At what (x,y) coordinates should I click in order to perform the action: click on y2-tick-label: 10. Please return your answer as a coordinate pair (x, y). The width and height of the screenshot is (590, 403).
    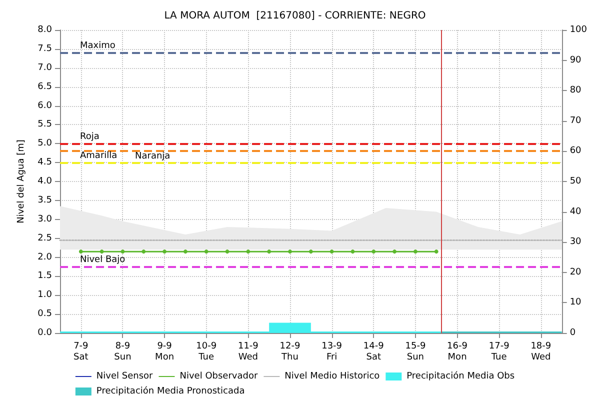
    Looking at the image, I should click on (576, 303).